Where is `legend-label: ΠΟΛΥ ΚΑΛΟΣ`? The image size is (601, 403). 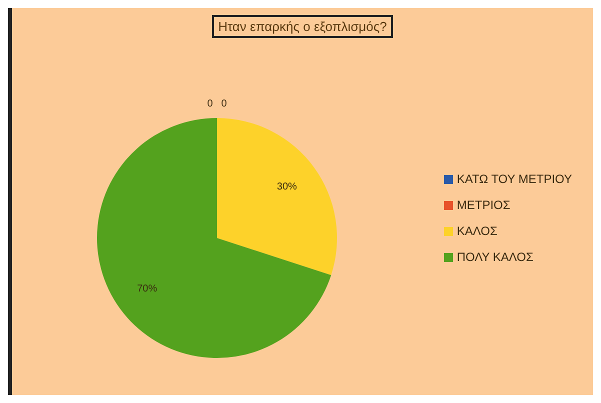
legend-label: ΠΟΛΥ ΚΑΛΟΣ is located at coordinates (495, 257).